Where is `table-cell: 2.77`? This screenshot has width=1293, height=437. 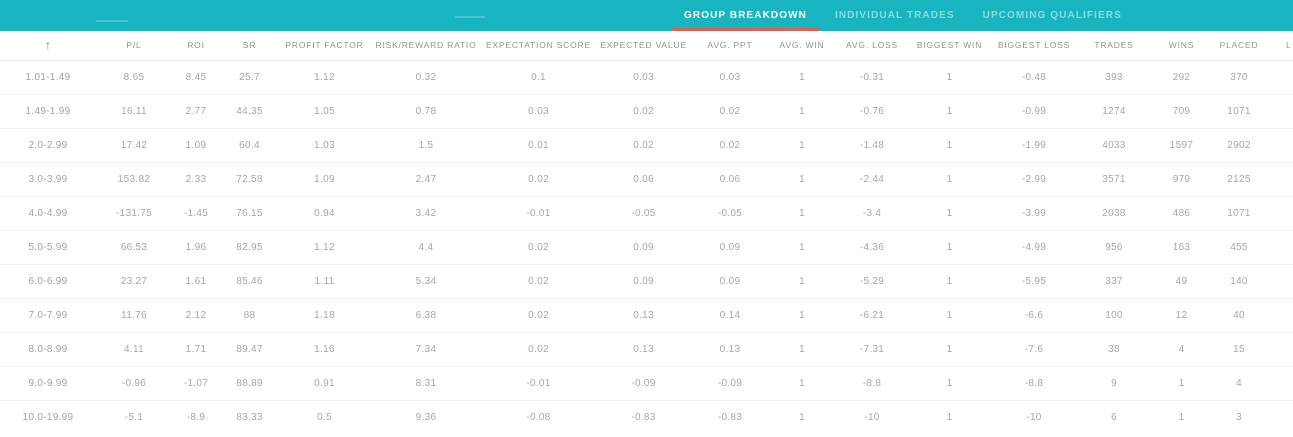
table-cell: 2.77 is located at coordinates (196, 111).